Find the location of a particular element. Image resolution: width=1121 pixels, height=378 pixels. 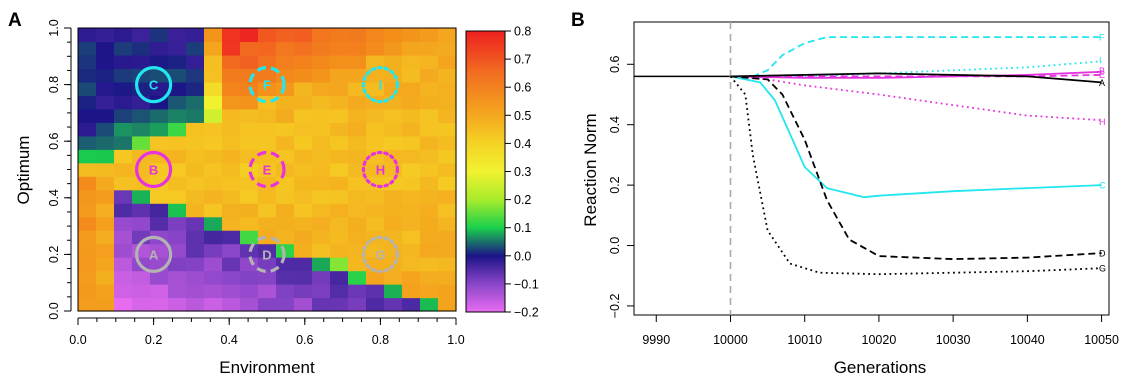

y-tick-label: −0.2 is located at coordinates (615, 306).